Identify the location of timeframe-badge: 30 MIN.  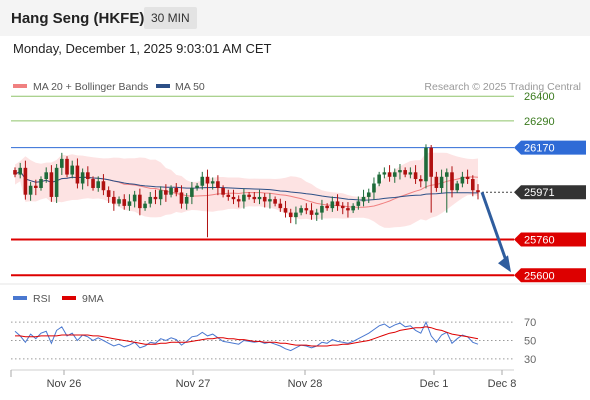
(170, 18).